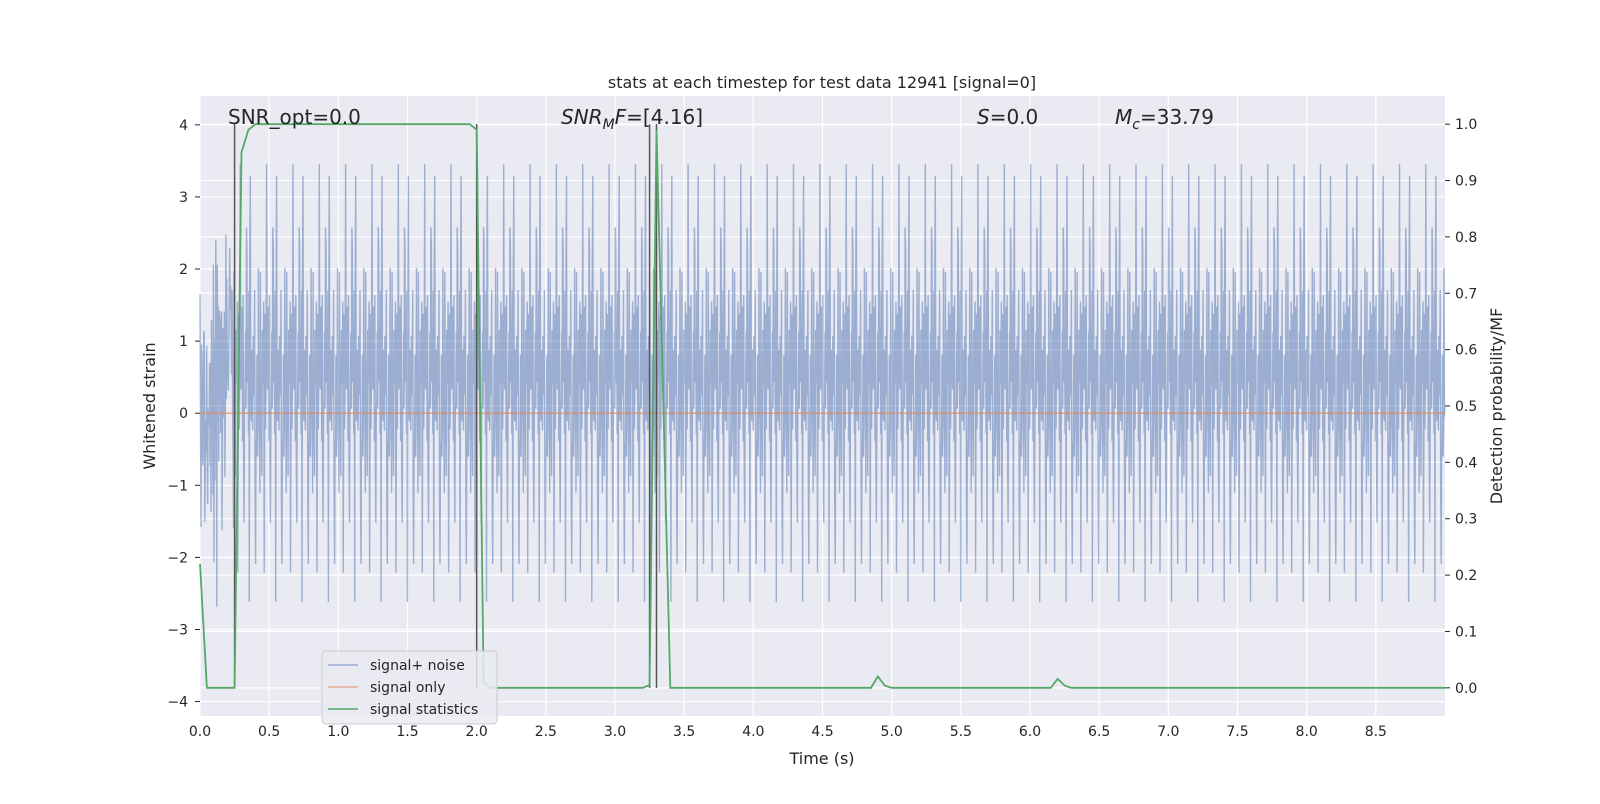  Describe the element at coordinates (417, 666) in the screenshot. I see `legend-label-signal-noise: signal+ noise` at that location.